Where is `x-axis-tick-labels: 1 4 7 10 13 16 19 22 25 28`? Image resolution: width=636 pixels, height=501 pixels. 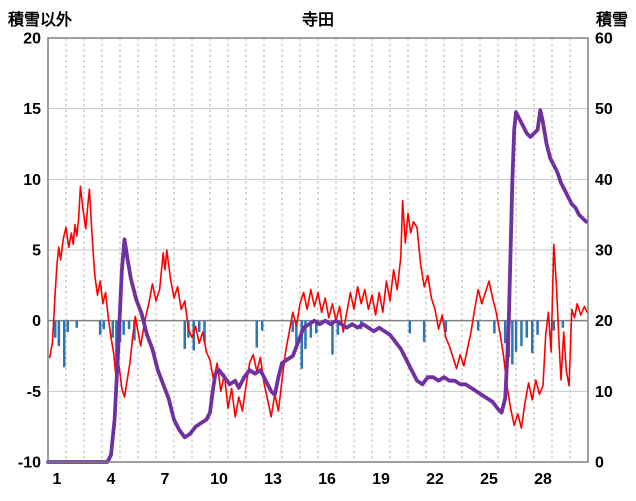
x-axis-tick-labels: 1 4 7 10 13 16 19 22 25 28 is located at coordinates (302, 479).